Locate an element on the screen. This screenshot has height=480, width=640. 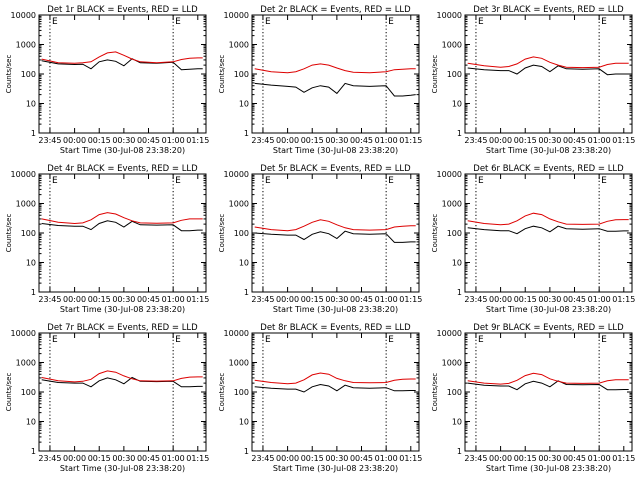
panel-title: Det 3r BLACK = Events, RED = LLD is located at coordinates (548, 10).